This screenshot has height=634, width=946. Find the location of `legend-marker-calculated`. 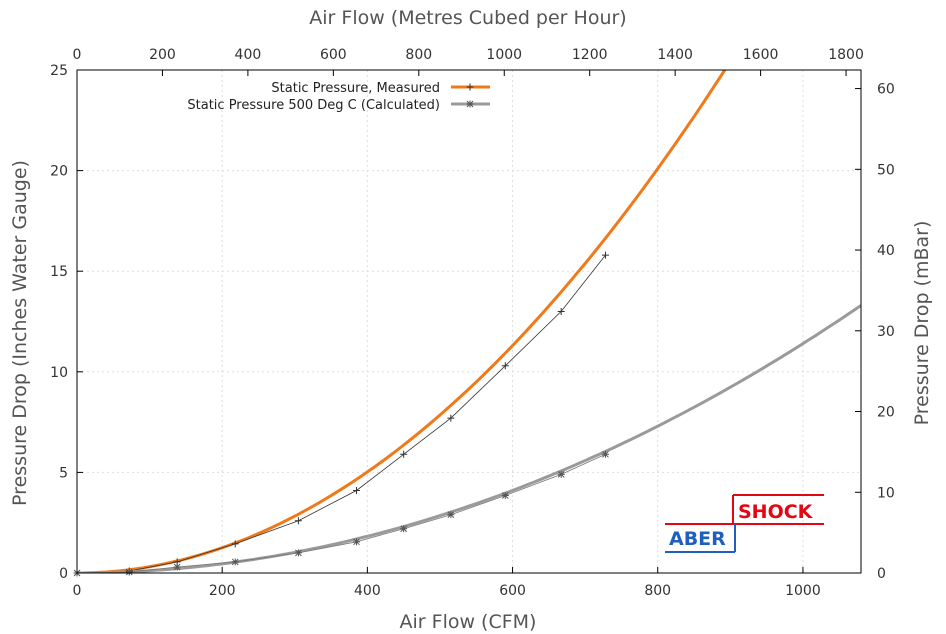

legend-marker-calculated is located at coordinates (470, 104).